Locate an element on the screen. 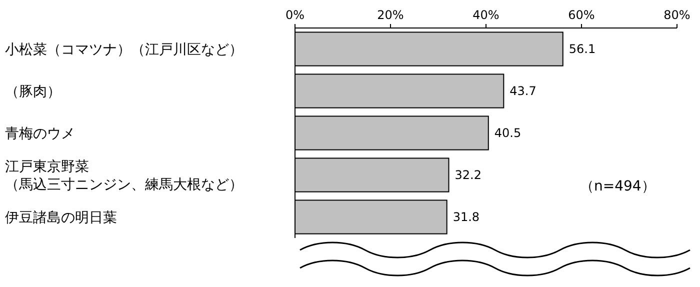 The image size is (700, 287). x-tick-label: 40% is located at coordinates (486, 15).